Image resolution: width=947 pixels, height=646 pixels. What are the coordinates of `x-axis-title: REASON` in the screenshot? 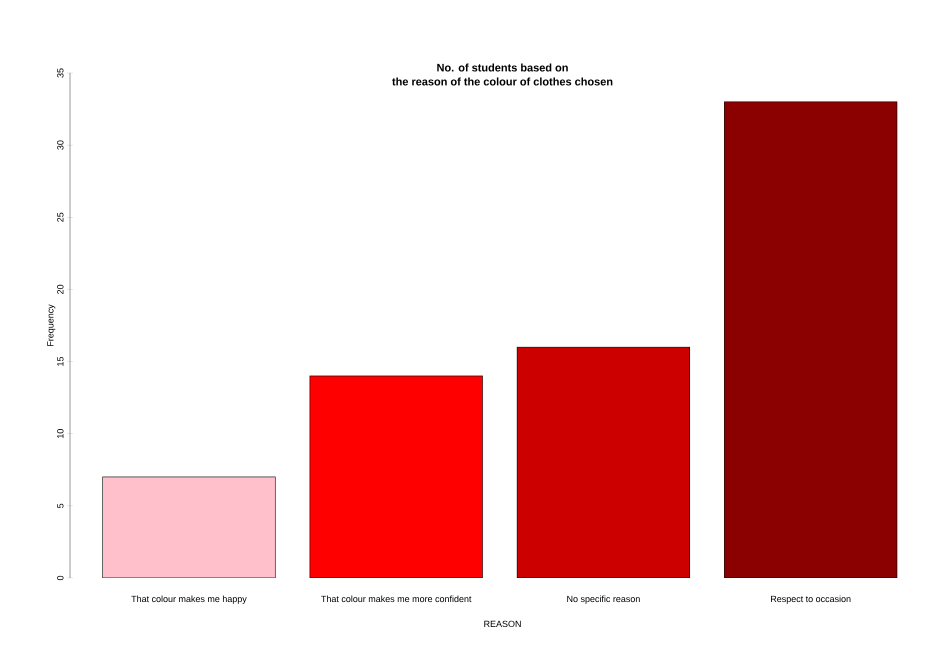 It's located at (502, 624).